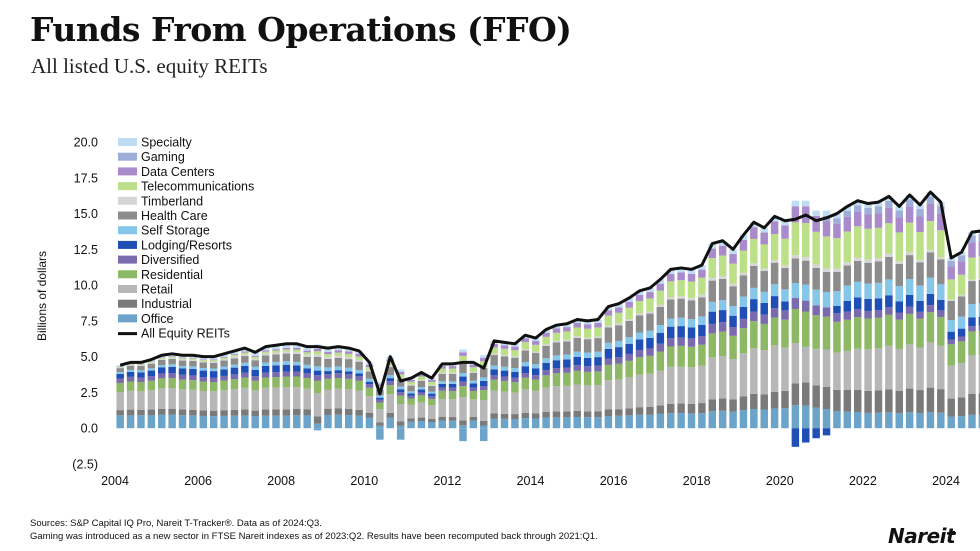 The width and height of the screenshot is (980, 551). What do you see at coordinates (922, 536) in the screenshot?
I see `nareit-logo: Nareit` at bounding box center [922, 536].